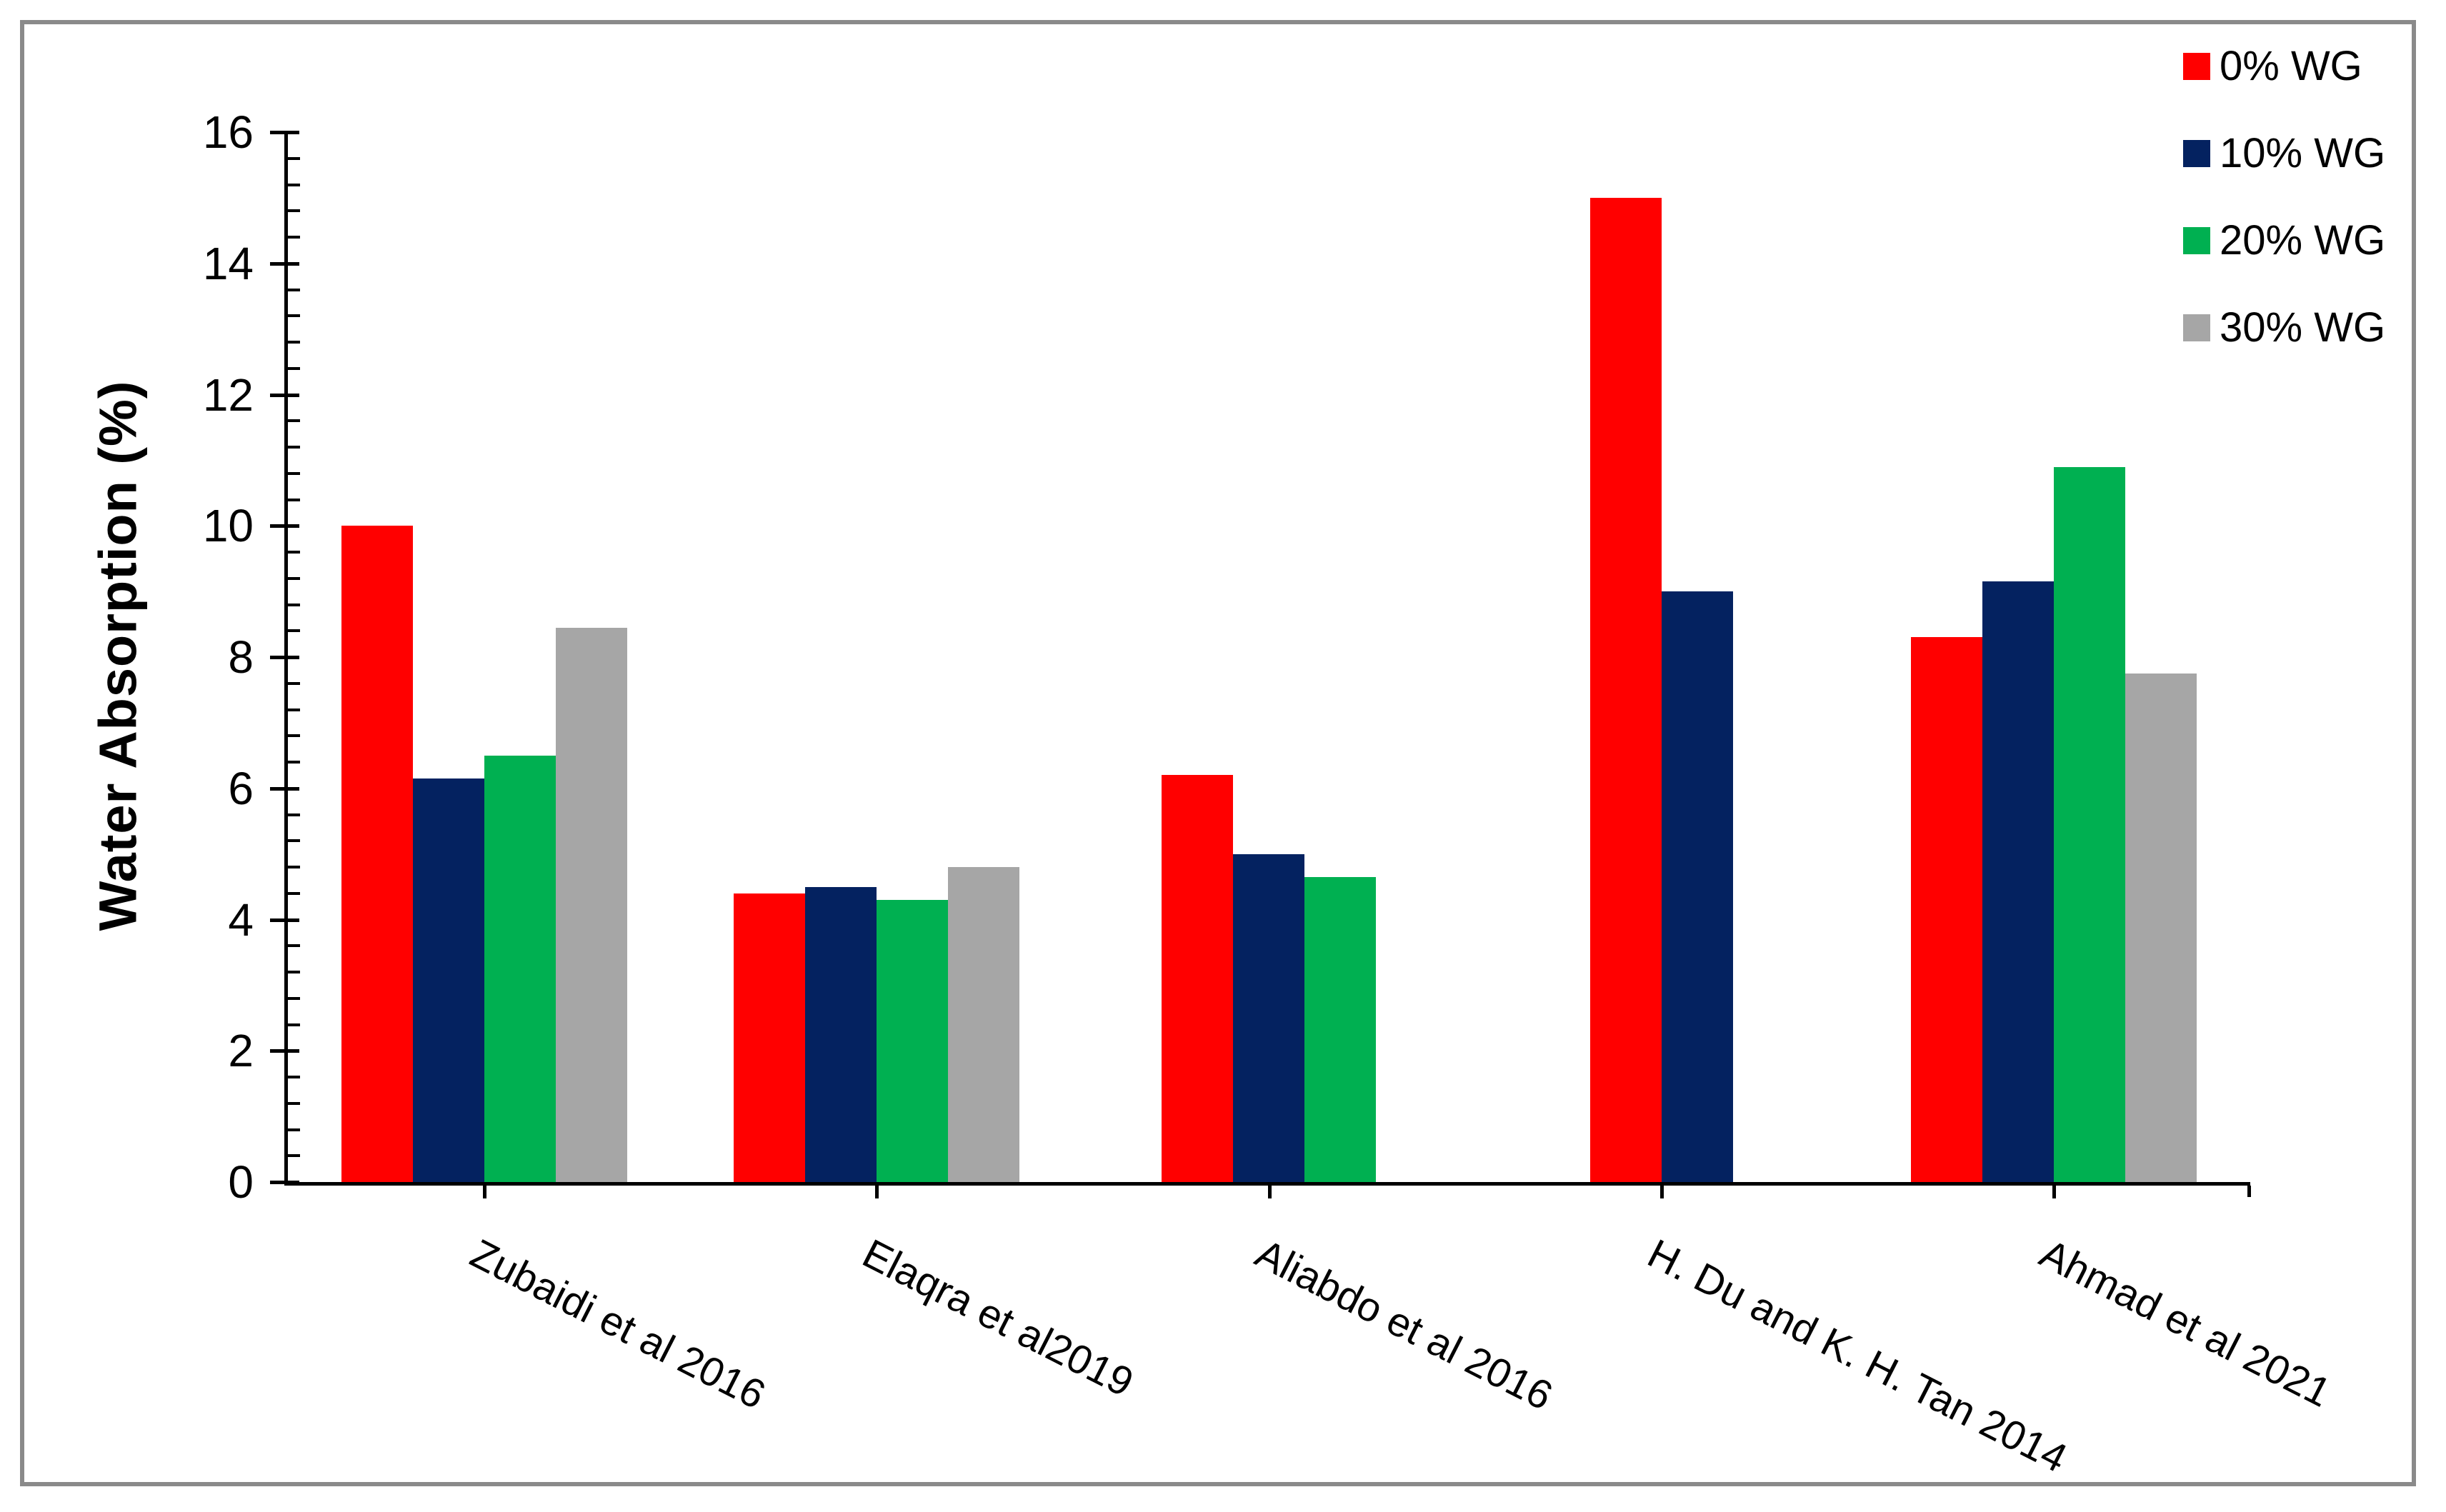 The height and width of the screenshot is (1512, 2446). I want to click on legend-item: 20% WG, so click(2284, 241).